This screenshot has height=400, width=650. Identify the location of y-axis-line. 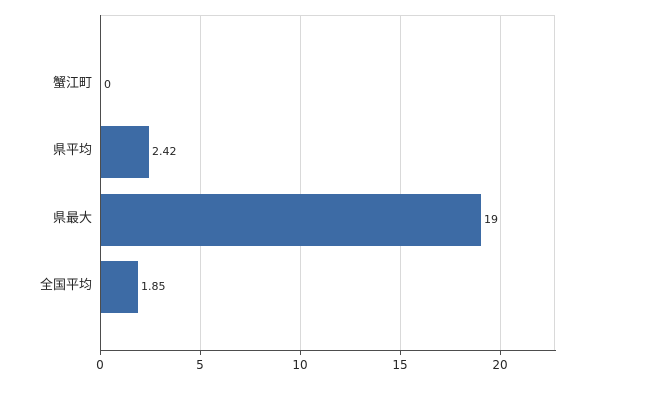
(100, 182).